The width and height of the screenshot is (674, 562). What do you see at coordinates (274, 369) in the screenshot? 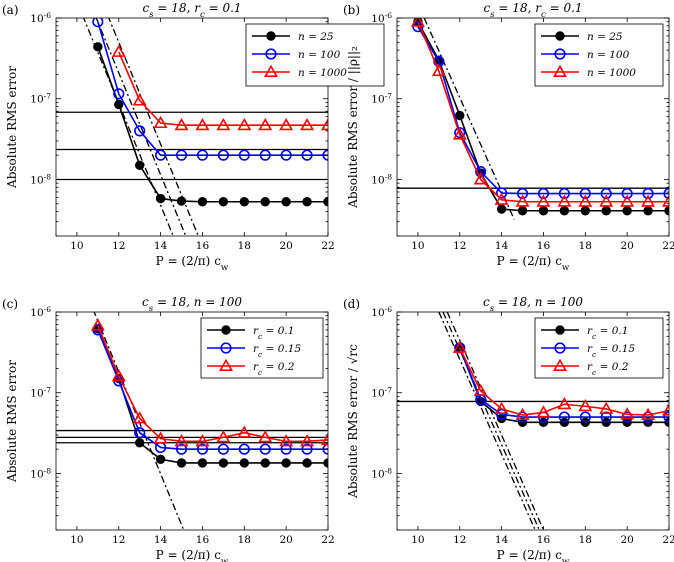
I see `legend-label: rc = 0.2` at bounding box center [274, 369].